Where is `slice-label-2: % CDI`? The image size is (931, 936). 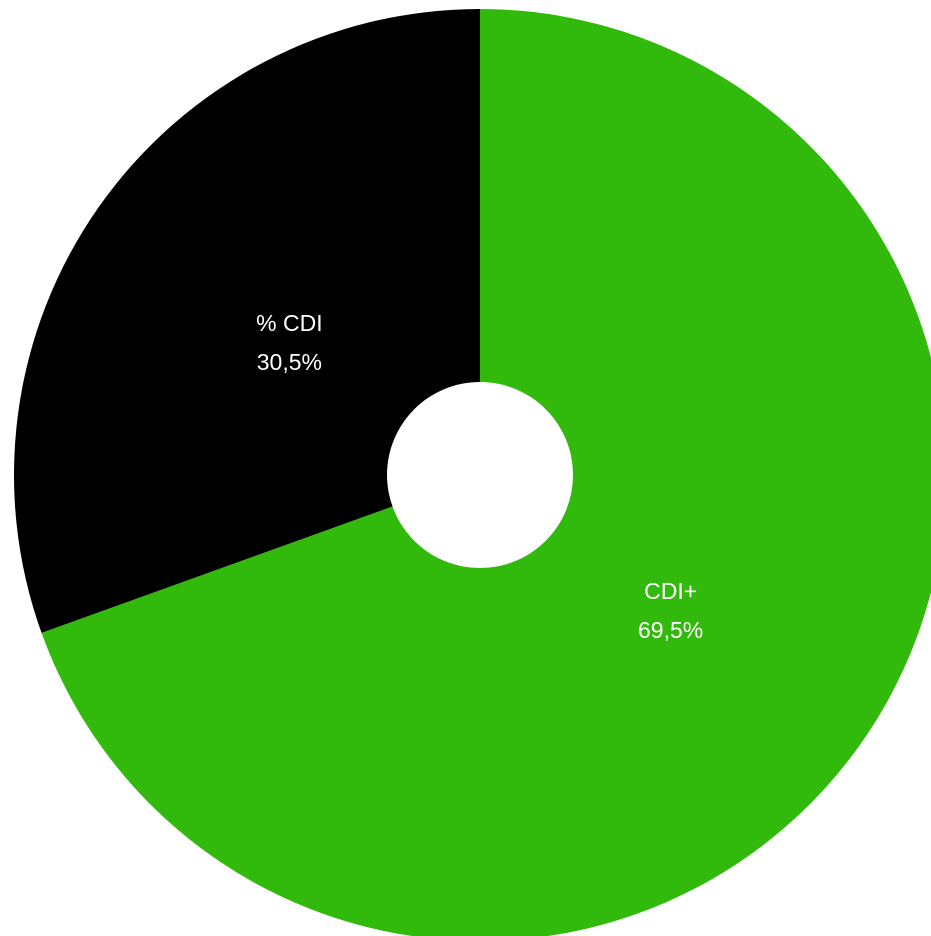
slice-label-2: % CDI is located at coordinates (289, 323).